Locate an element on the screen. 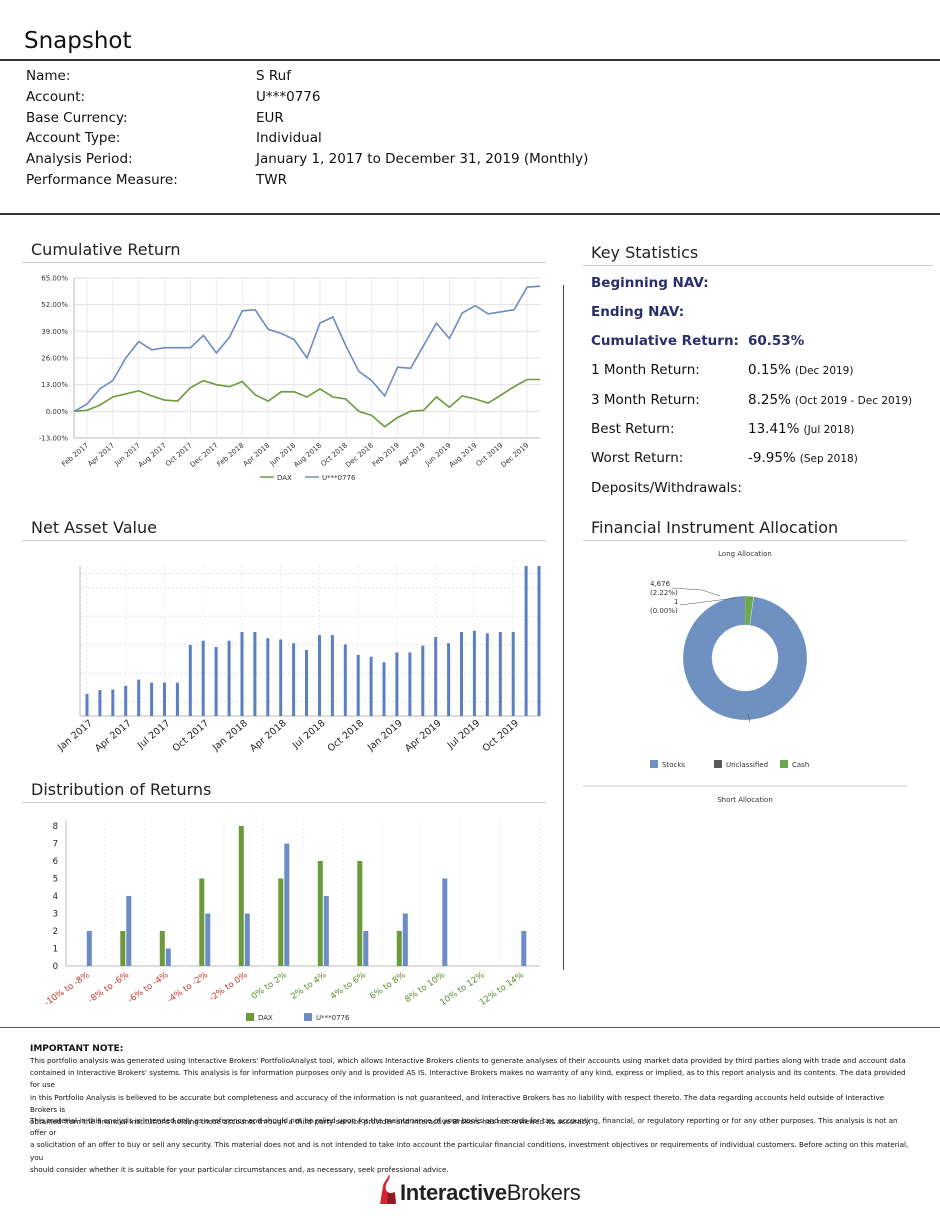 This screenshot has width=940, height=1216. distribution-y-tick: 0 is located at coordinates (55, 967).